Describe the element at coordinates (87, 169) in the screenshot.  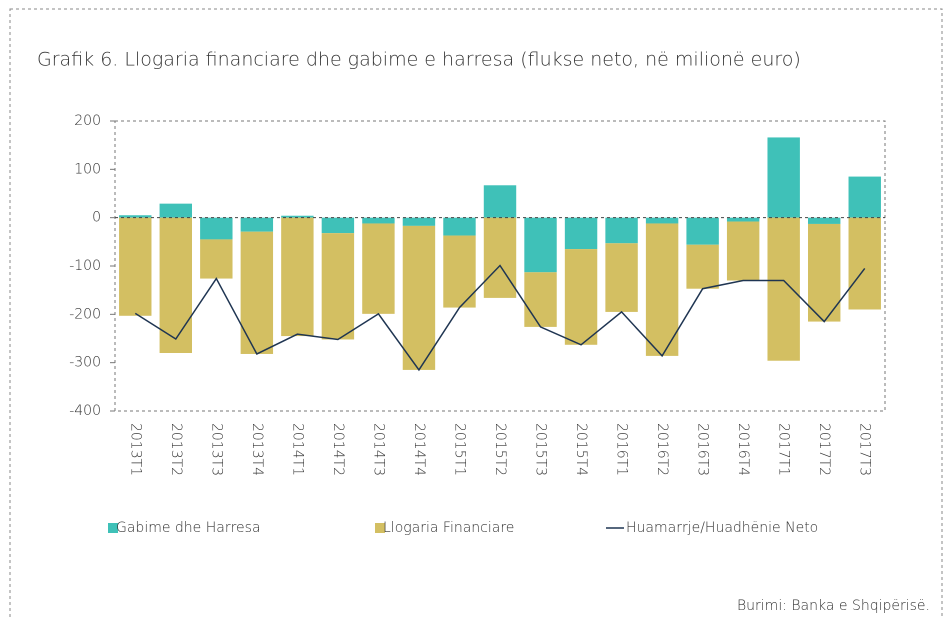
I see `y-tick-label: 100` at that location.